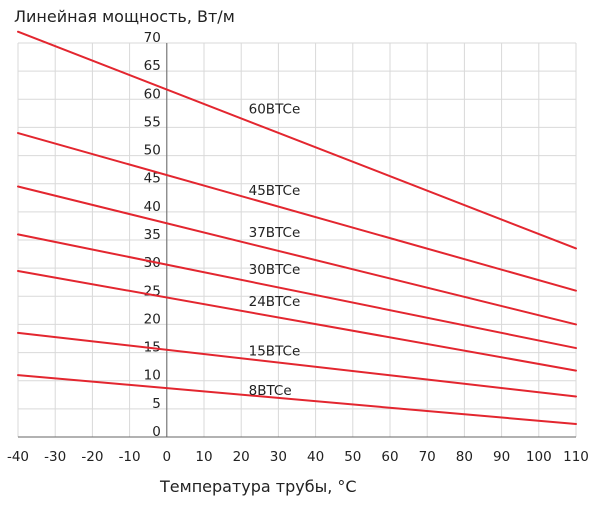 The height and width of the screenshot is (506, 593). I want to click on x-tick-label: 0, so click(167, 457).